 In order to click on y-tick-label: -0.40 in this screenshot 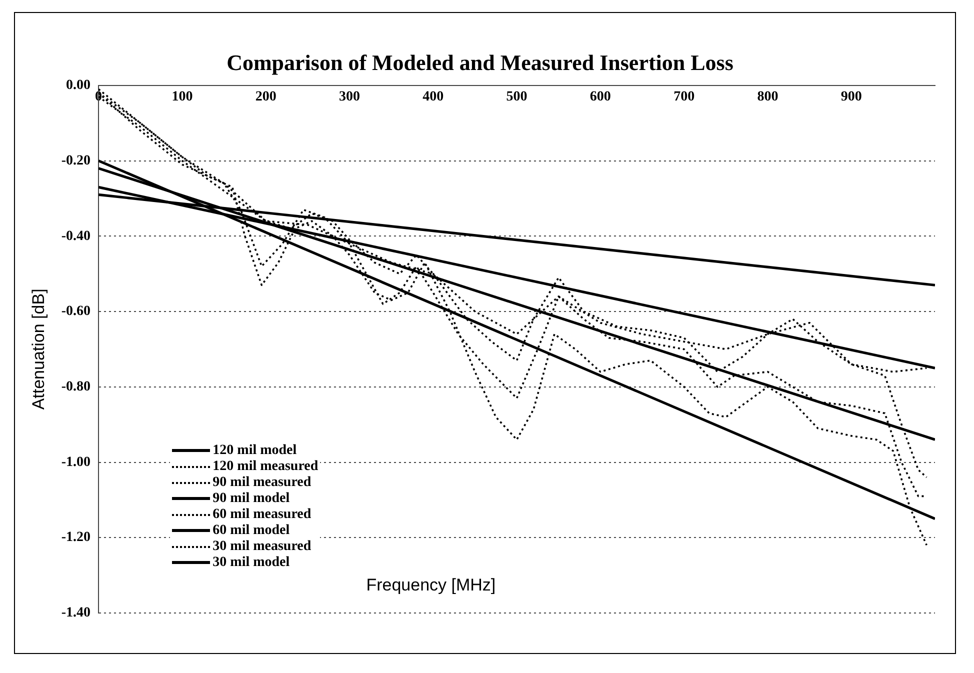, I will do `click(76, 236)`.